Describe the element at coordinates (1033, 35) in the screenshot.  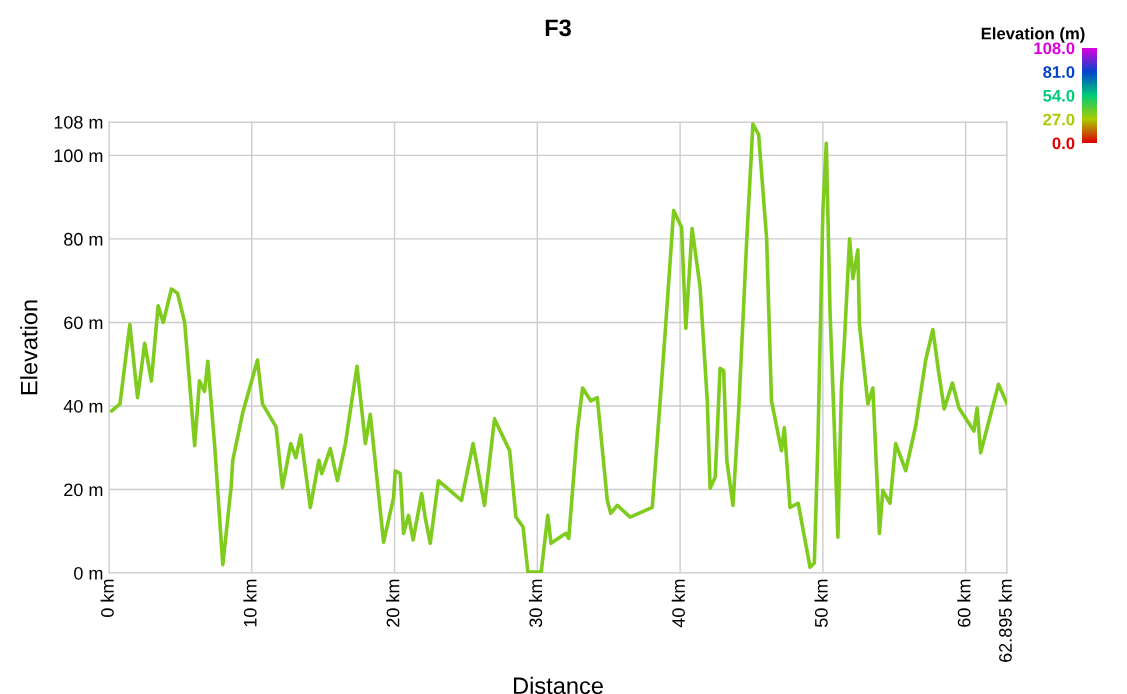
I see `color-bar-title: Elevation (m)` at that location.